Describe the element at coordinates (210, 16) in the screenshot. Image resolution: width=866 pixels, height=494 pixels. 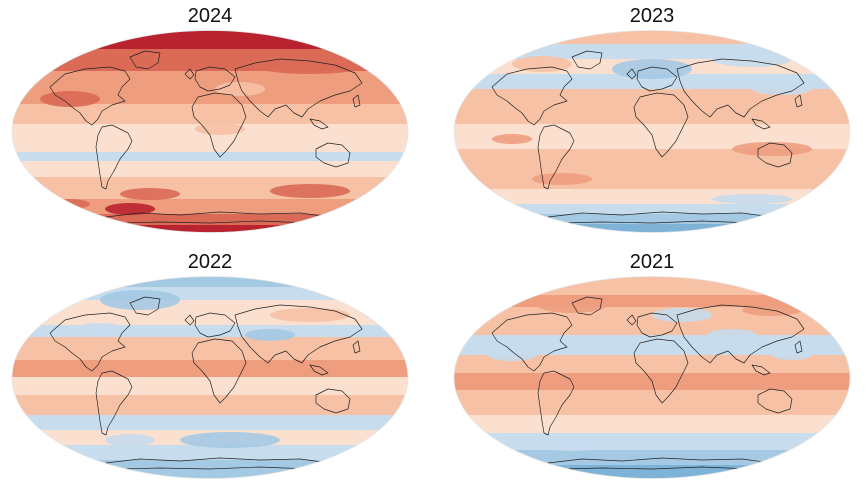
I see `panel-title-2024: 2024` at that location.